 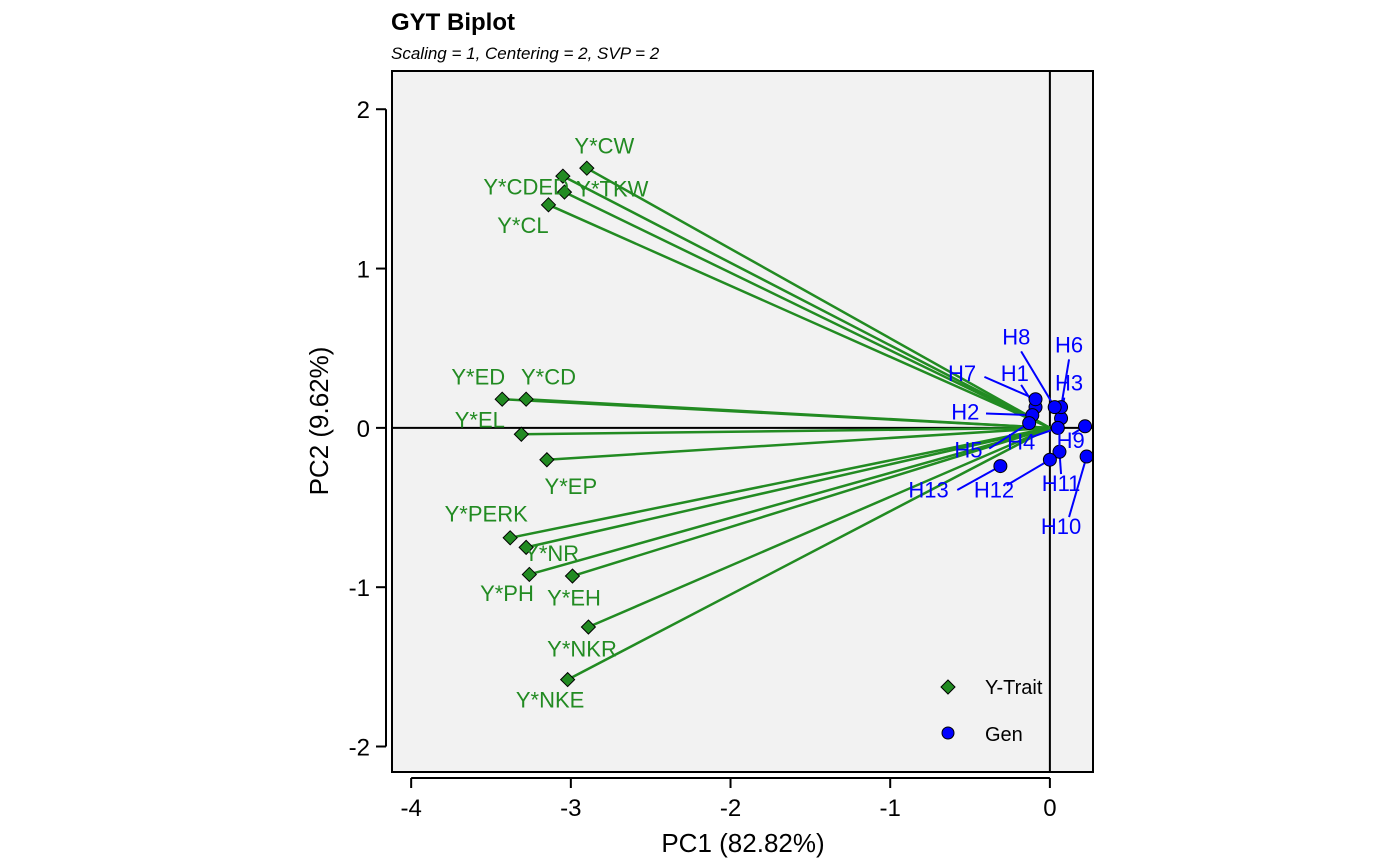 I want to click on x-tick-label: -3, so click(x=570, y=808).